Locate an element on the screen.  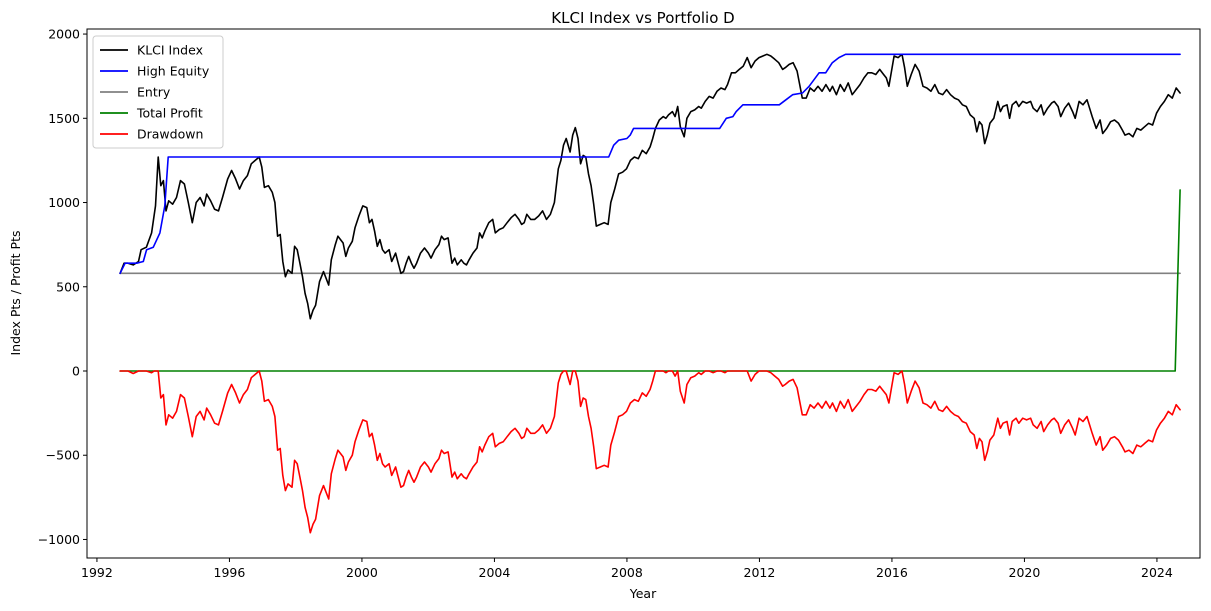
legend-label: KLCI Index is located at coordinates (170, 50).